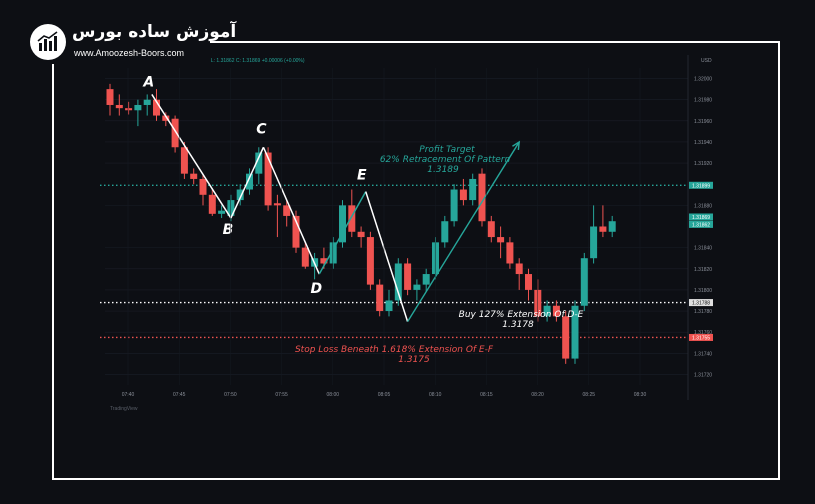 The width and height of the screenshot is (815, 504). I want to click on x-tick-label-0: 07:40, so click(128, 395).